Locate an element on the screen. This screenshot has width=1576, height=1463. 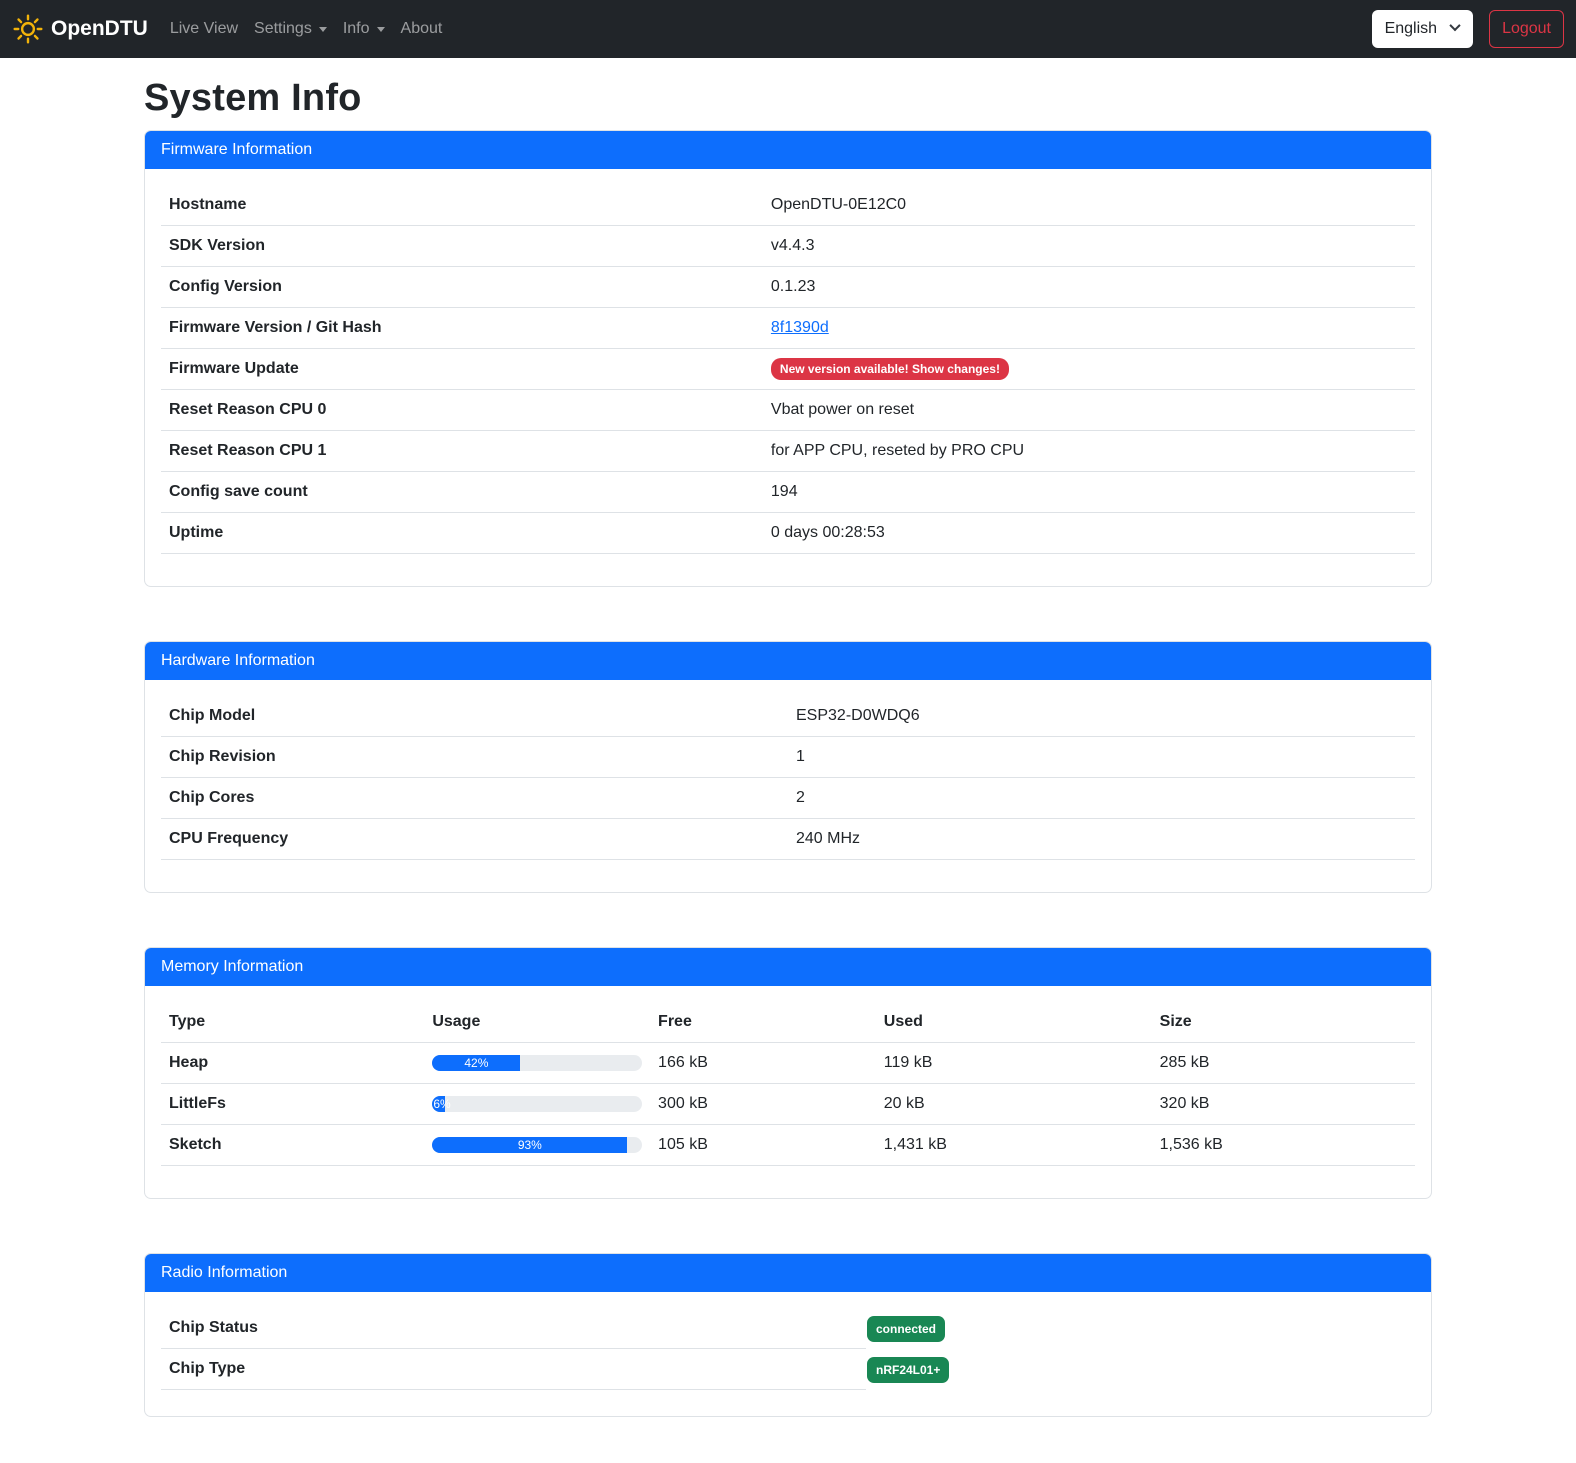
info-row: Config save count 194 is located at coordinates (788, 492).